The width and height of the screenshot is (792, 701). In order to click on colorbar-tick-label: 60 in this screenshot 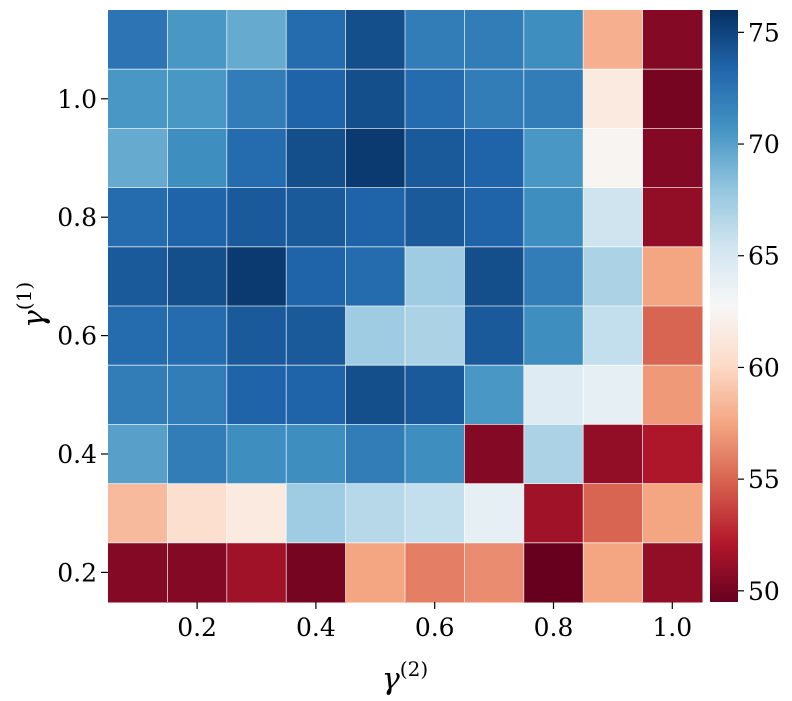, I will do `click(764, 367)`.